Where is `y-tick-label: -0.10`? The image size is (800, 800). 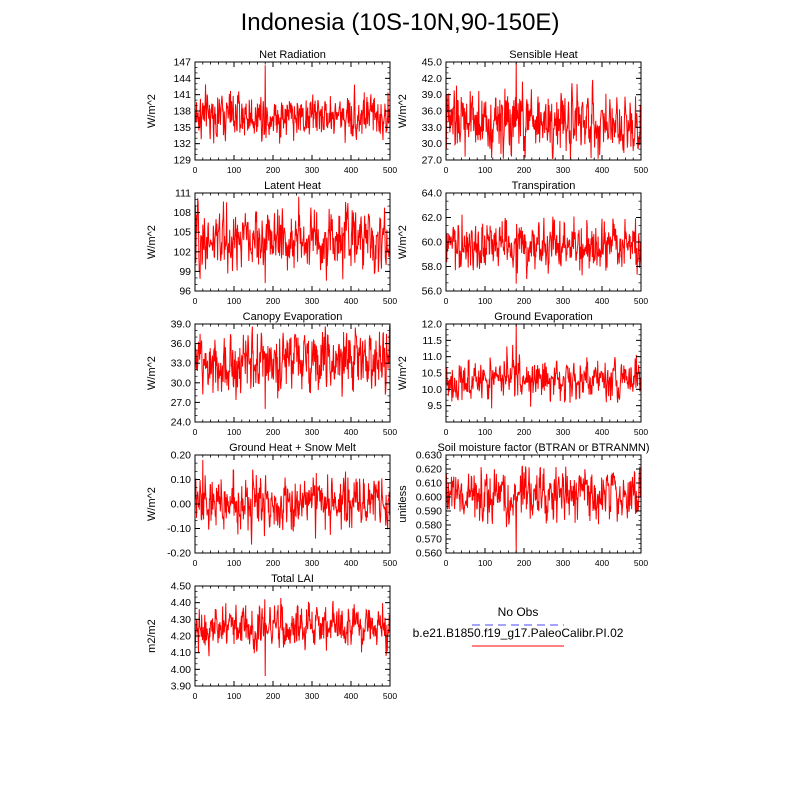
y-tick-label: -0.10 is located at coordinates (179, 529).